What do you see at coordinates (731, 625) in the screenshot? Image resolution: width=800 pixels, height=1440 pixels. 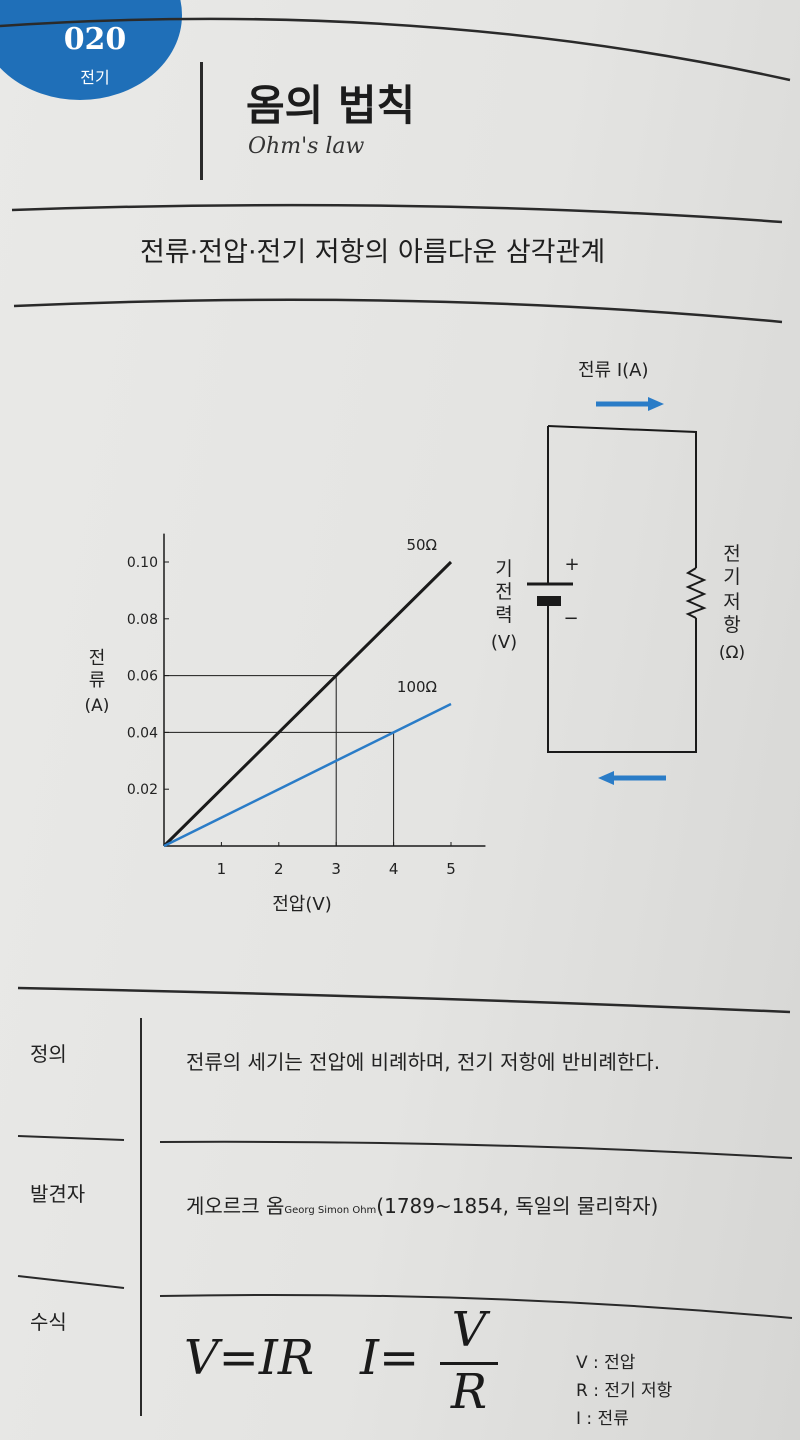 I see `resistance-char-4: 항` at bounding box center [731, 625].